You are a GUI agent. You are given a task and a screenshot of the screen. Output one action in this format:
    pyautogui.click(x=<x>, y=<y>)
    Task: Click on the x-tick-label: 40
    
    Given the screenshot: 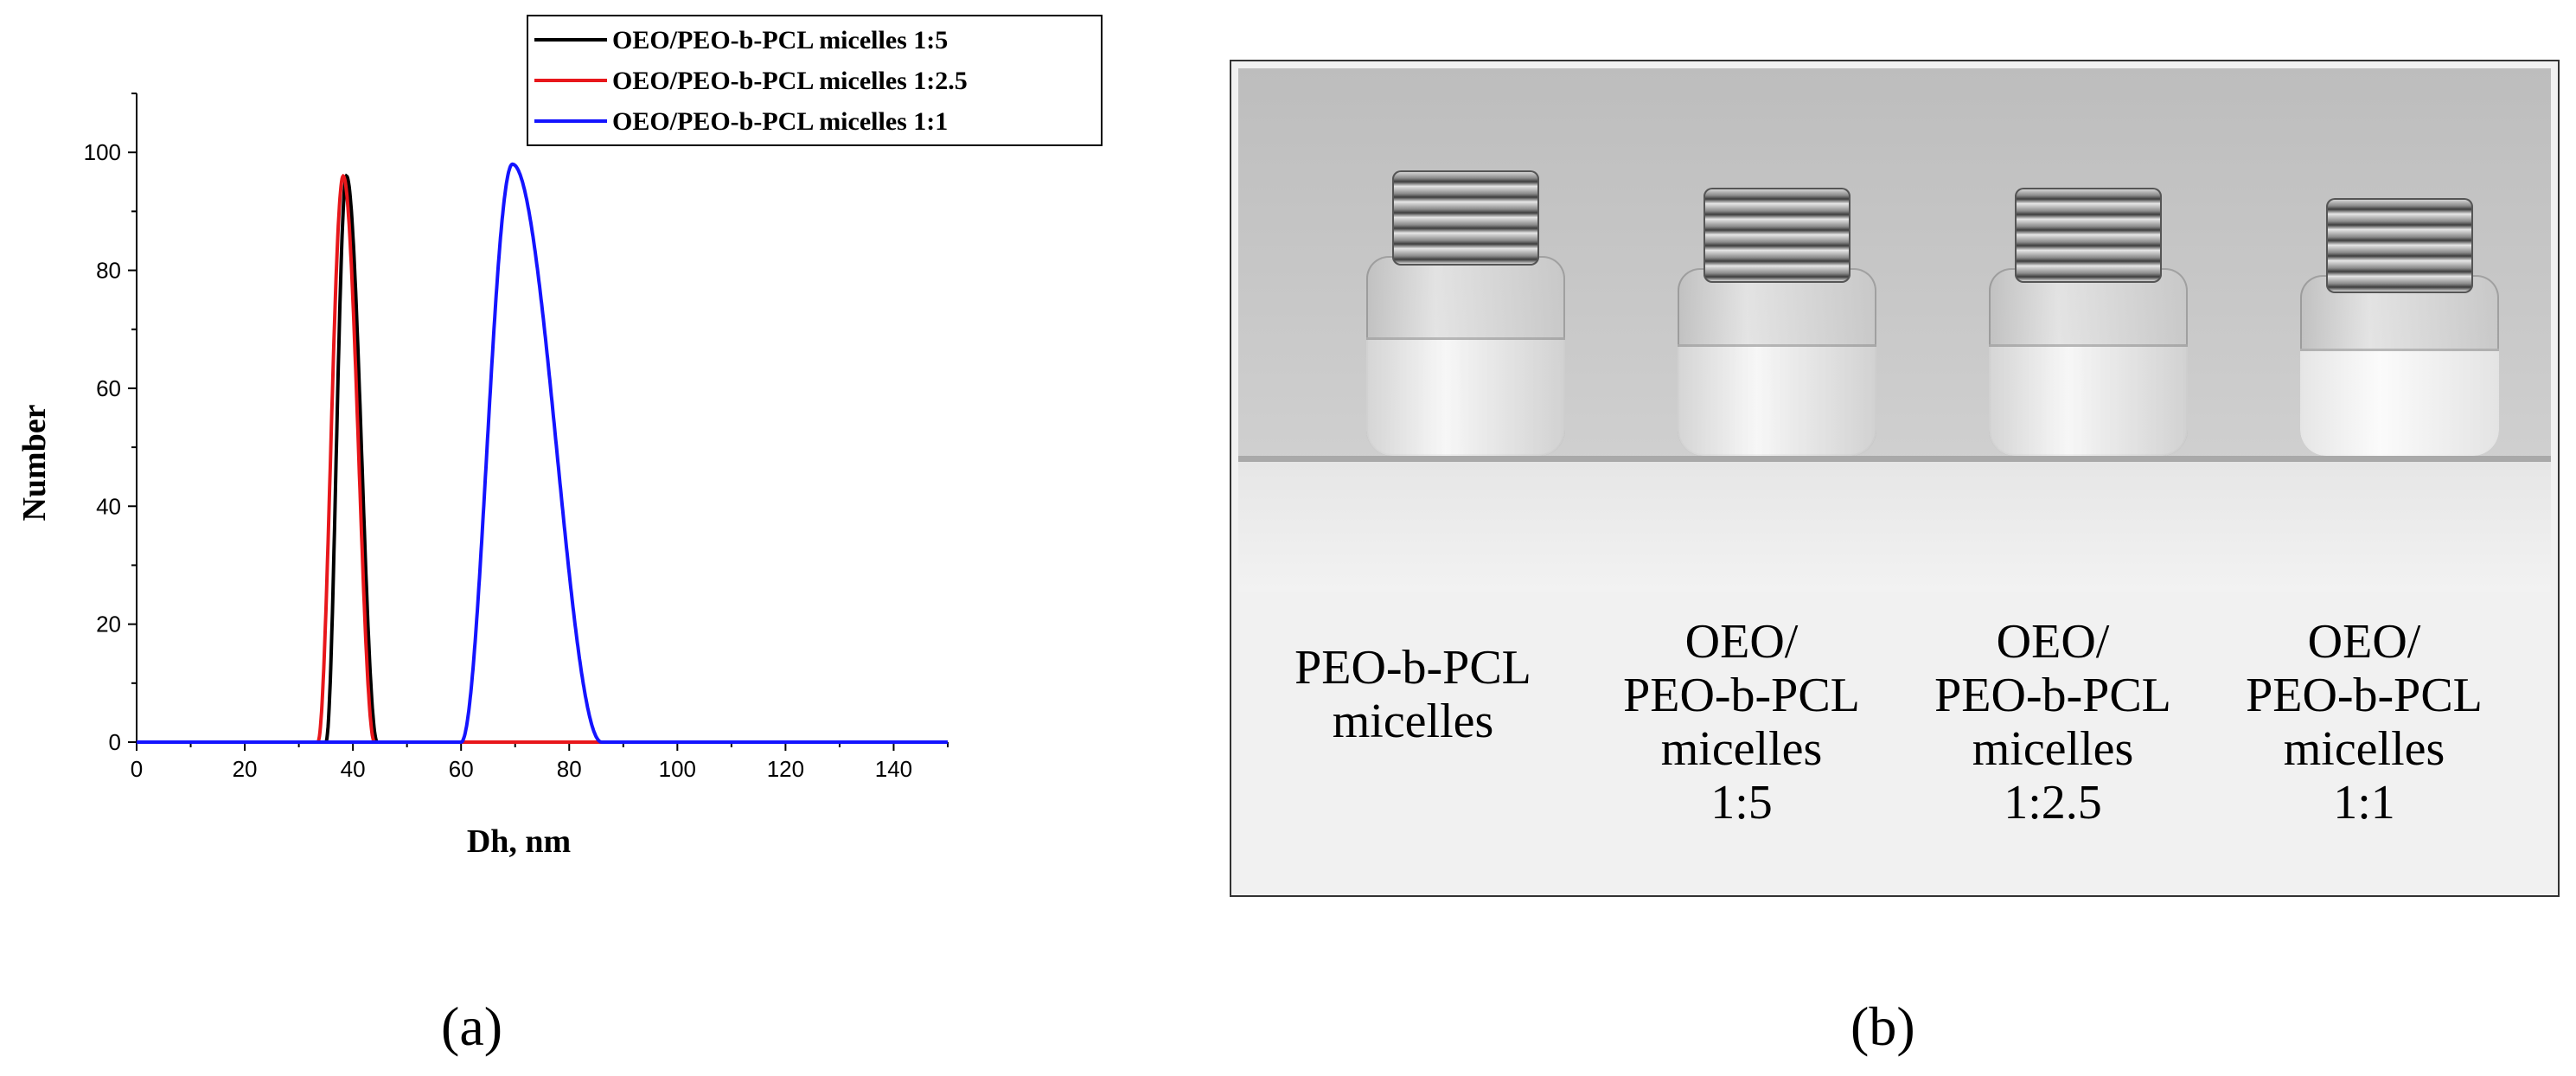 What is the action you would take?
    pyautogui.click(x=354, y=769)
    